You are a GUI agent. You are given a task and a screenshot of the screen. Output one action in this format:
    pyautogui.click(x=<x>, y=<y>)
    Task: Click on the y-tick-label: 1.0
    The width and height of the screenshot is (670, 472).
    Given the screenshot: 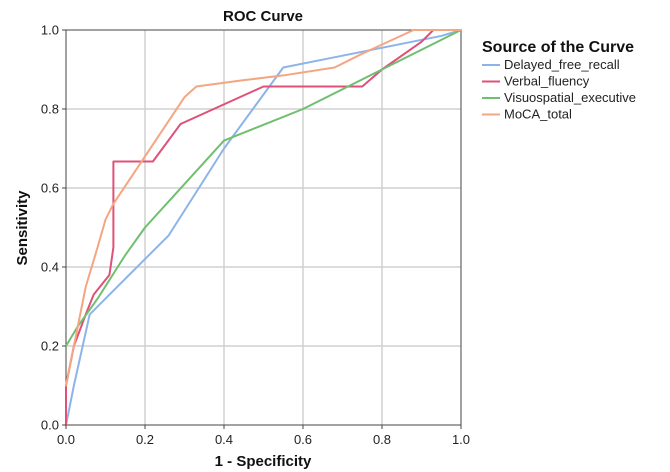 What is the action you would take?
    pyautogui.click(x=50, y=30)
    